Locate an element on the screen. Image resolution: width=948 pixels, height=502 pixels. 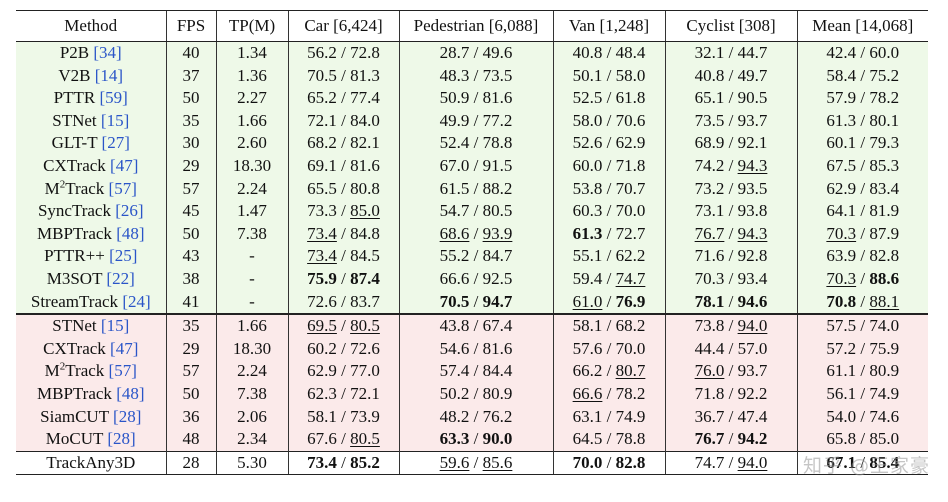
precision-value: 94.7 is located at coordinates (497, 301).